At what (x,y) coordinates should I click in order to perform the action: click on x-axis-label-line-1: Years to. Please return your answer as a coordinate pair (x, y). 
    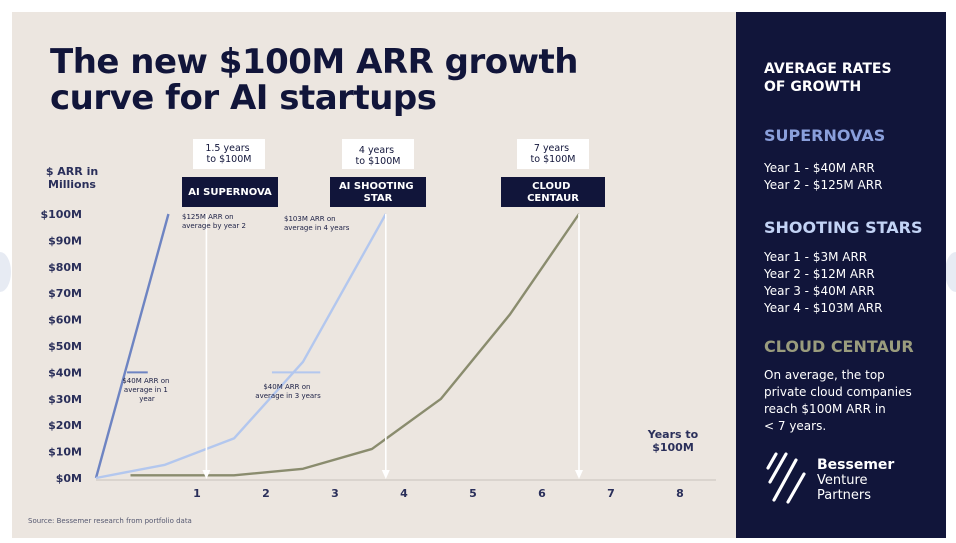
    Looking at the image, I should click on (673, 434).